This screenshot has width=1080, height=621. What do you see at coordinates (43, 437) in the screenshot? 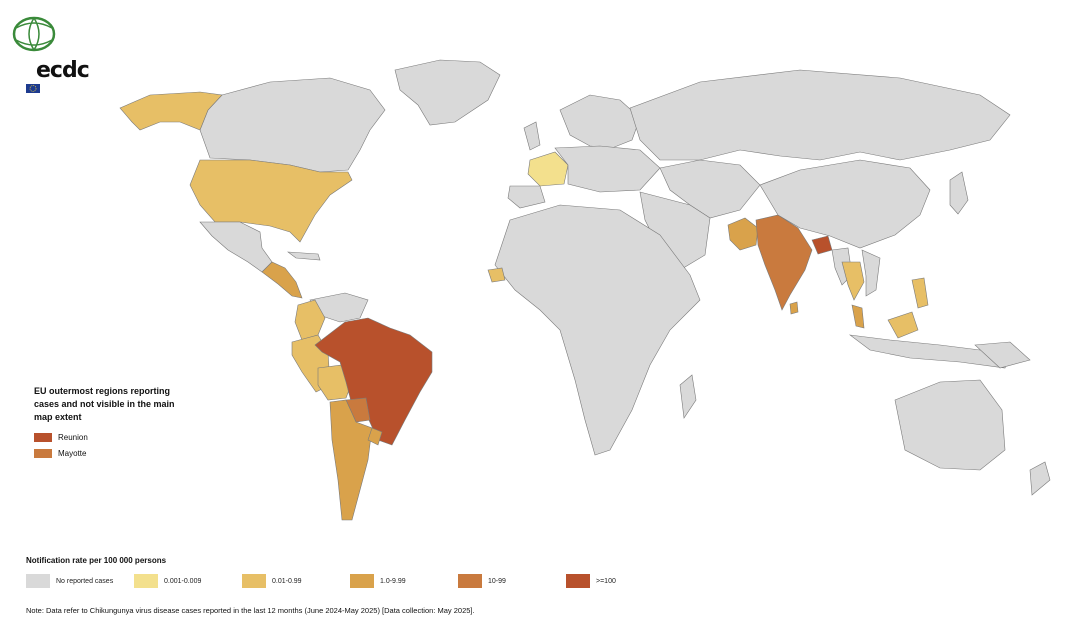
I see `inset-swatch-reunion` at bounding box center [43, 437].